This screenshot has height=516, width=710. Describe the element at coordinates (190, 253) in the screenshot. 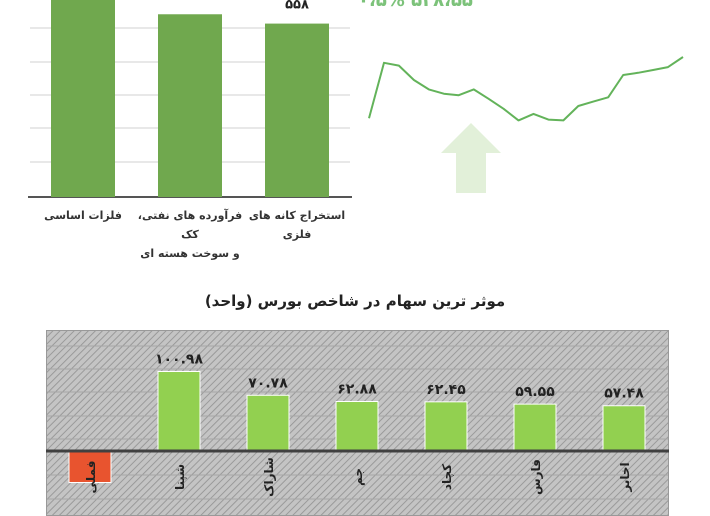

I see `category-label-line: و سوخت هسته ای` at that location.